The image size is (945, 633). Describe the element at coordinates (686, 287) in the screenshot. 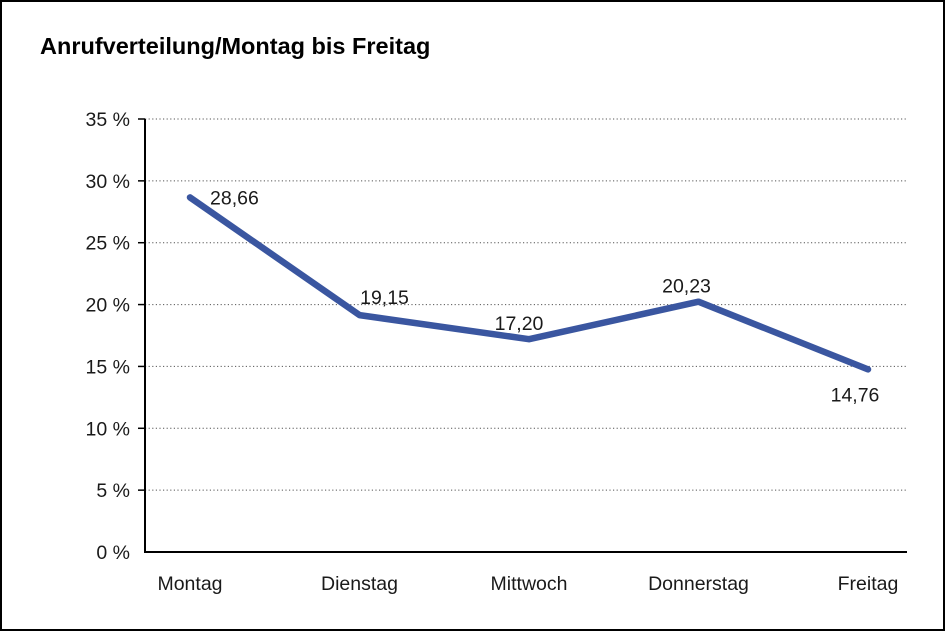

I see `data-point-label: 20,23` at that location.